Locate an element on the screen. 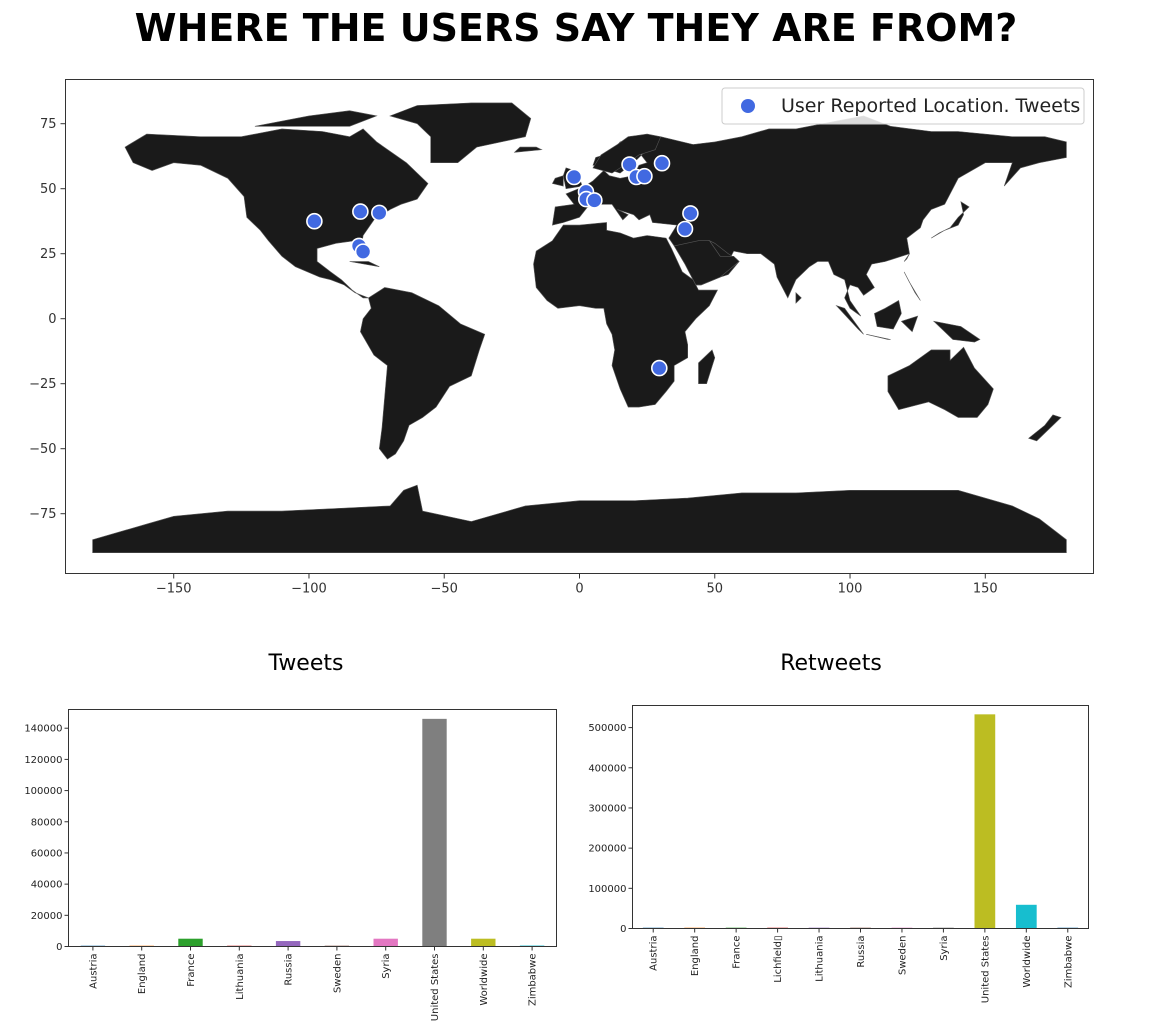 This screenshot has width=1152, height=1034. retweets-bars is located at coordinates (860, 821).